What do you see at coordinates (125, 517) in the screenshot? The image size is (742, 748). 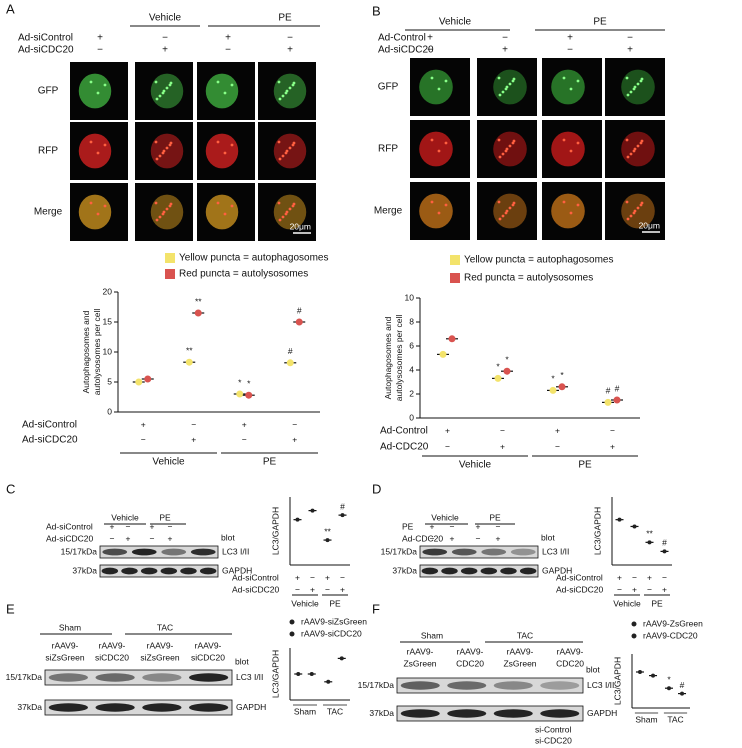 I see `group-header: Vehicle` at bounding box center [125, 517].